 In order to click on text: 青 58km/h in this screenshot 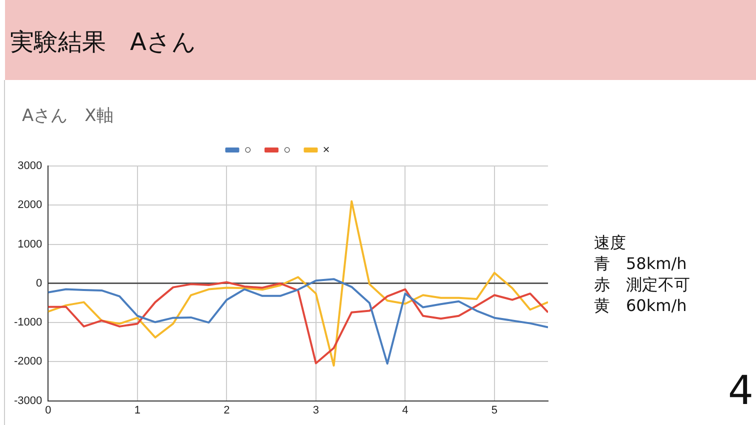, I will do `click(641, 263)`.